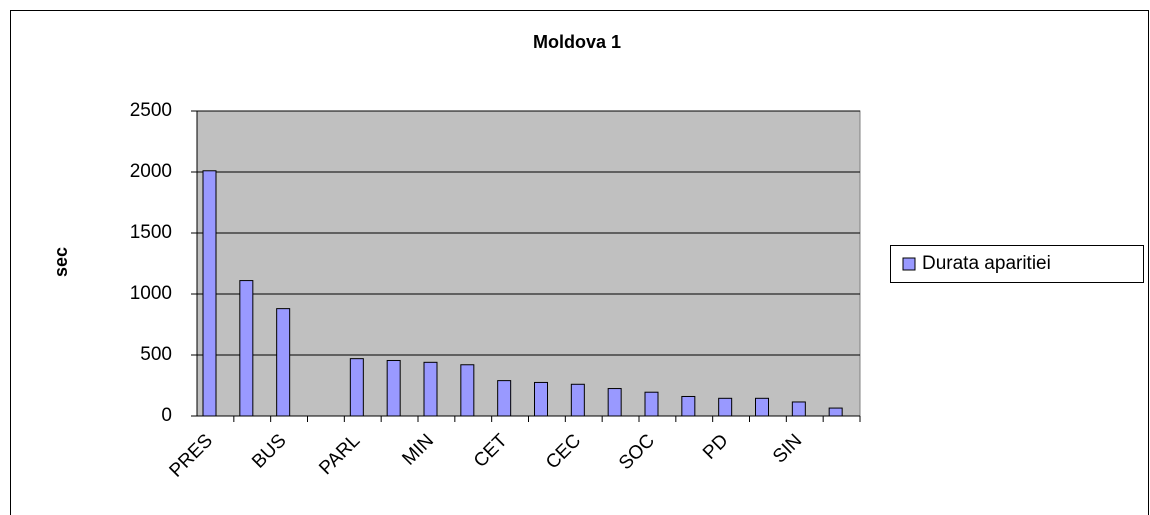 The image size is (1150, 515). I want to click on y-tick-label: 1500, so click(151, 232).